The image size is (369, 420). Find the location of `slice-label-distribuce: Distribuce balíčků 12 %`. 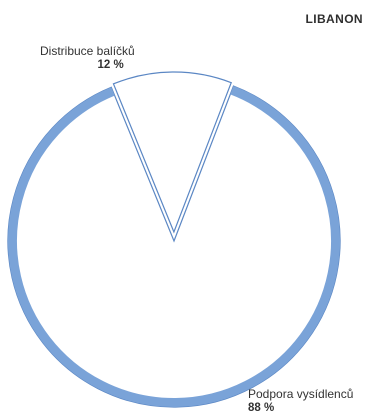

slice-label-distribuce: Distribuce balíčků 12 % is located at coordinates (87, 58).